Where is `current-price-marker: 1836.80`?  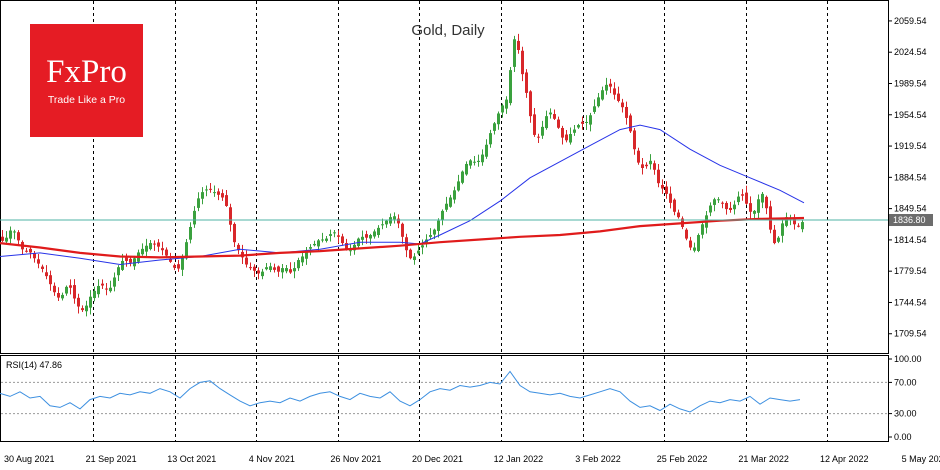 current-price-marker: 1836.80 is located at coordinates (466, 220).